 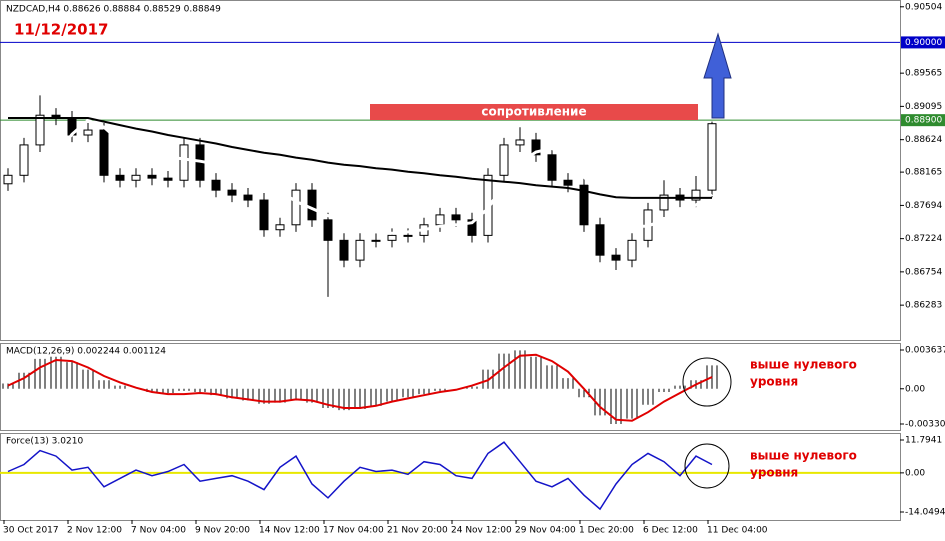 What do you see at coordinates (923, 206) in the screenshot?
I see `y-tick-label: 0.87694` at bounding box center [923, 206].